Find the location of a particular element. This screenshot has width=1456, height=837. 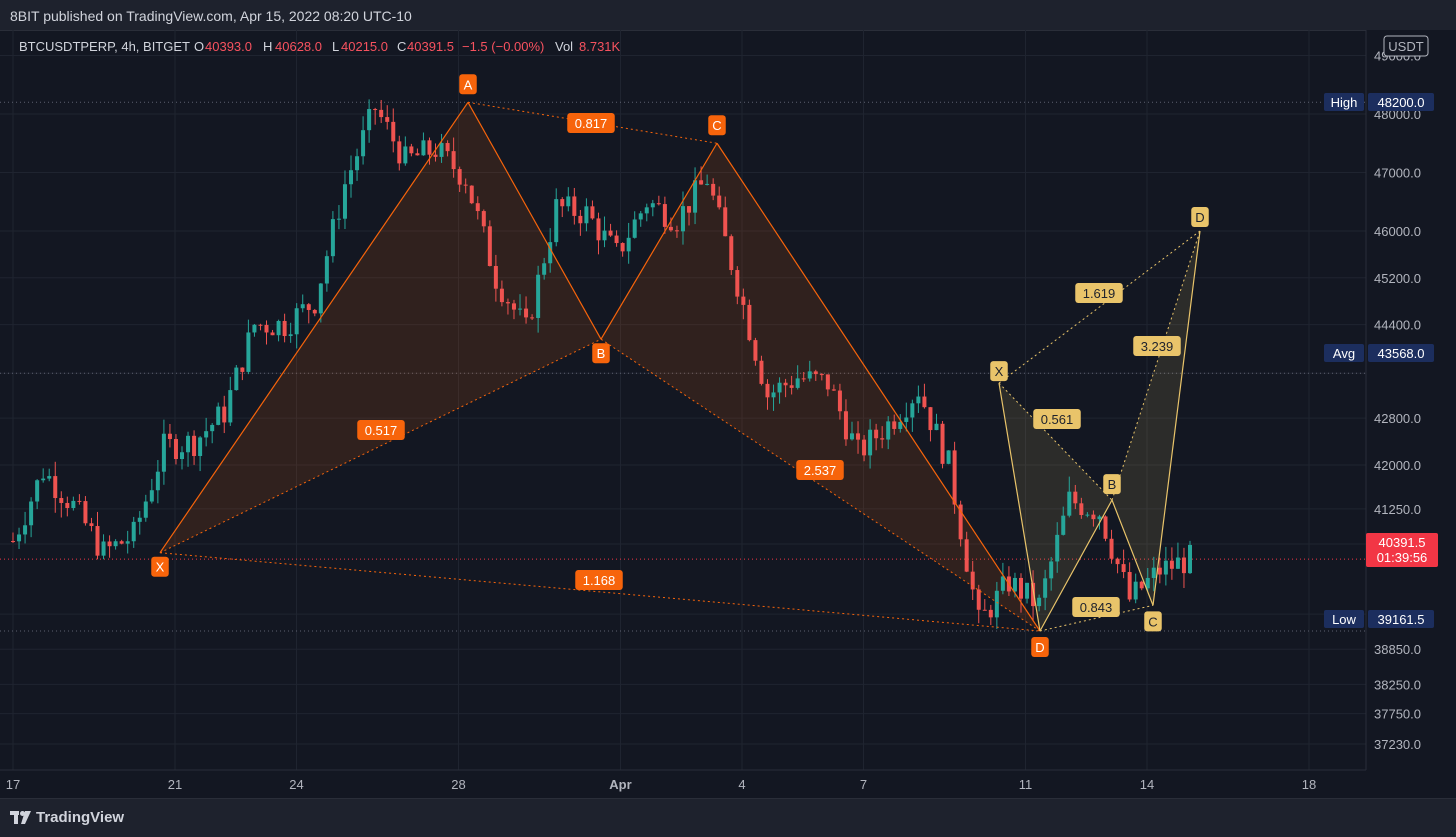

yellow-xab-fill is located at coordinates (1055, 507).